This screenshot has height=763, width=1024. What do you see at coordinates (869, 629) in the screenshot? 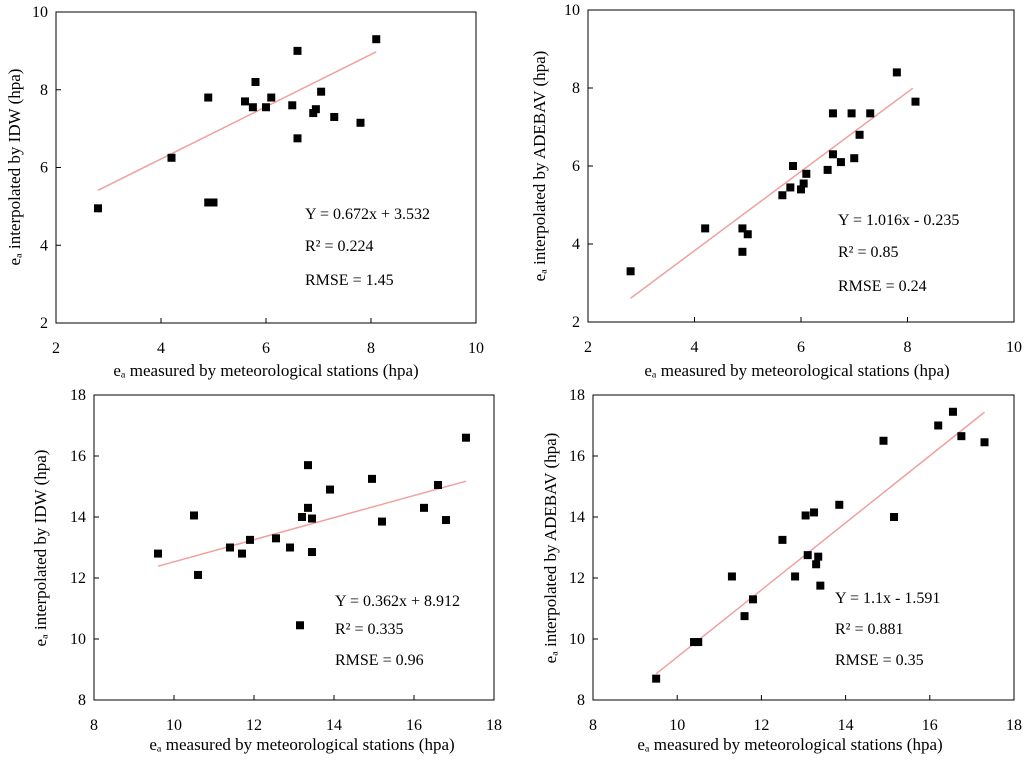
I see `stat-annotation: R² = 0.881` at bounding box center [869, 629].